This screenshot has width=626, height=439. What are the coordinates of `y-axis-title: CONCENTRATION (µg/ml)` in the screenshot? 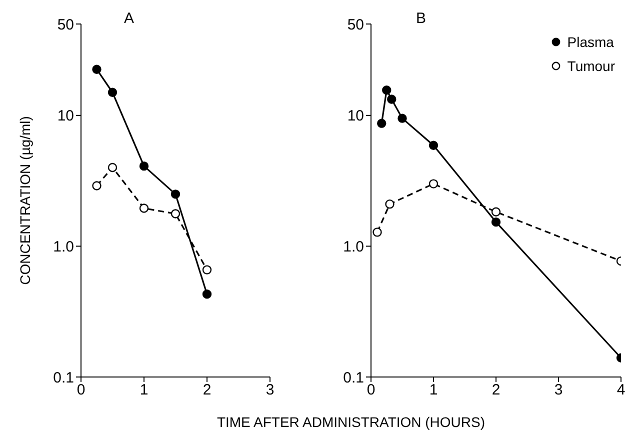 It's located at (24, 200).